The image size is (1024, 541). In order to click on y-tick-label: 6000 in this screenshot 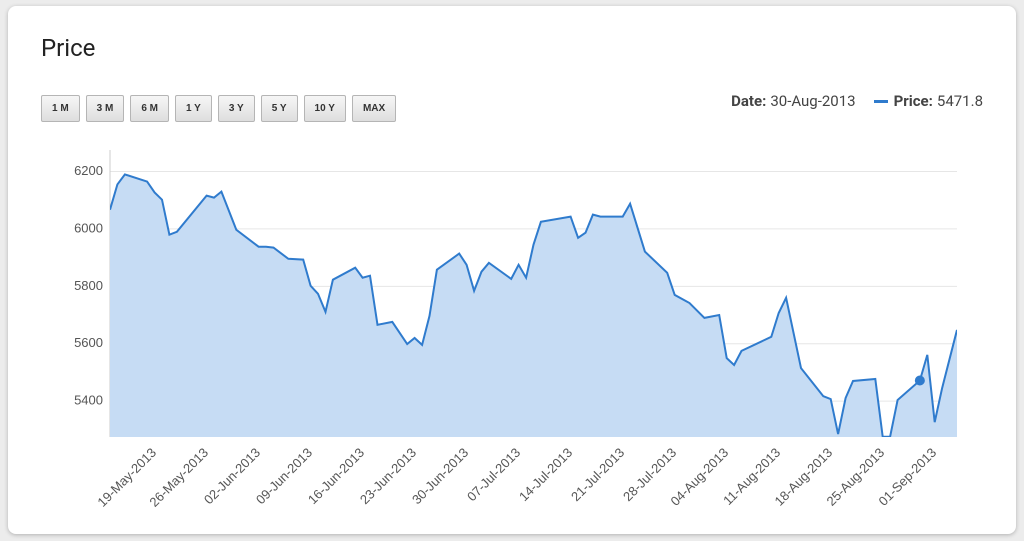, I will do `click(88, 227)`.